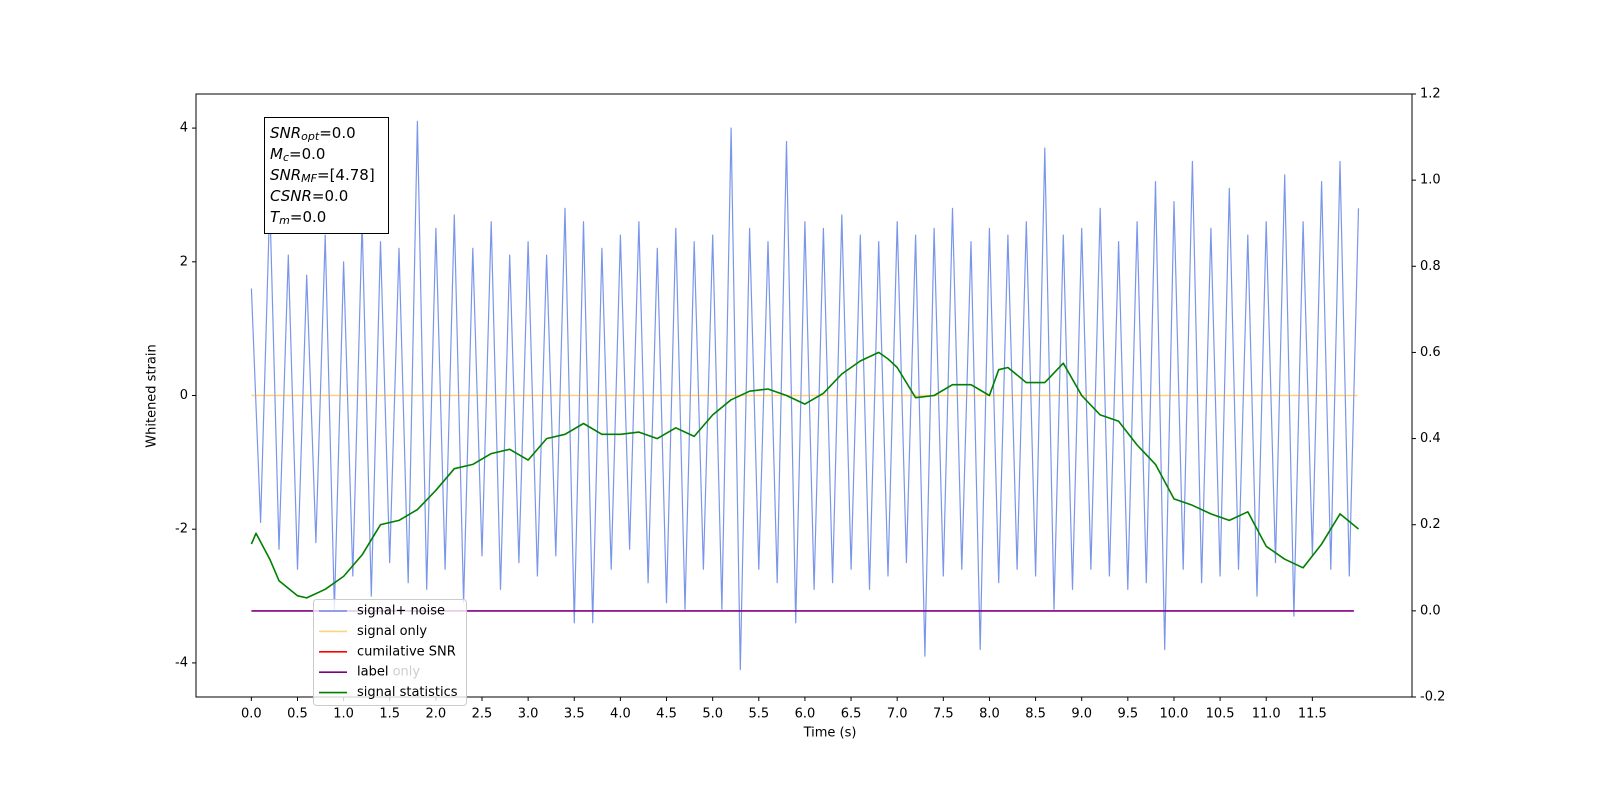 The image size is (1600, 800). What do you see at coordinates (1127, 714) in the screenshot?
I see `x-tick-label: 9.5` at bounding box center [1127, 714].